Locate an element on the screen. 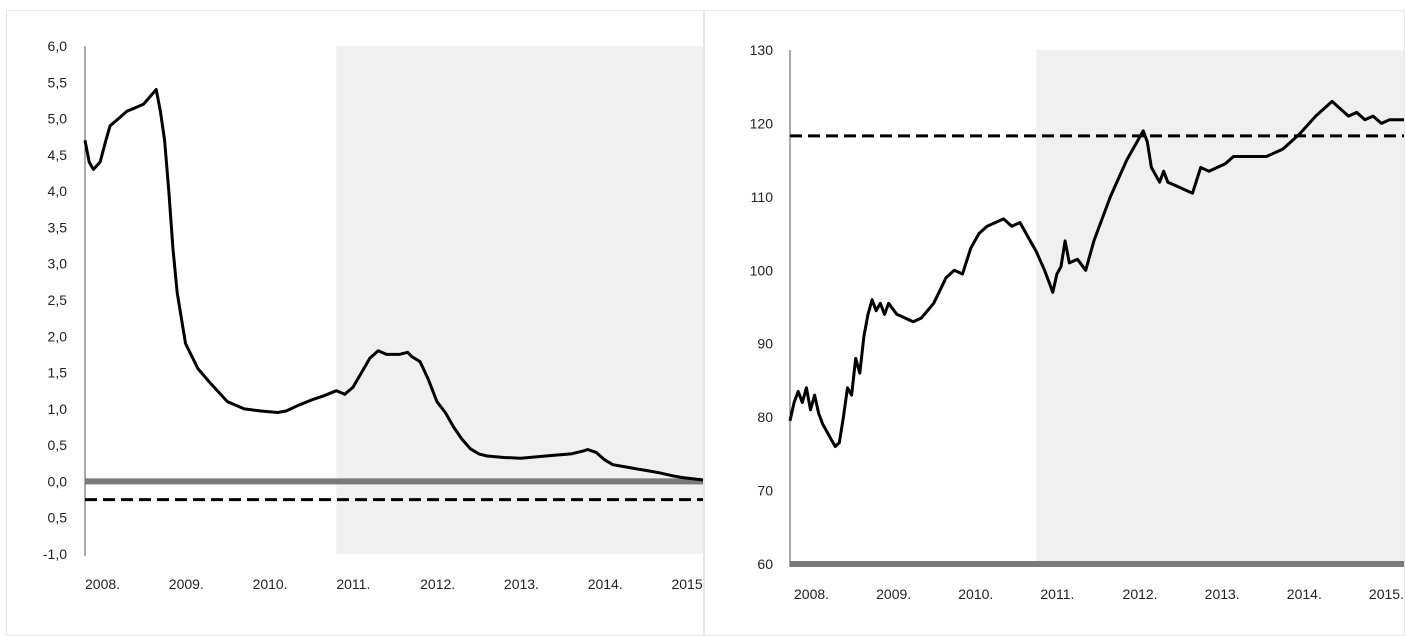  left-y-tick-label: 6,0 is located at coordinates (58, 46).